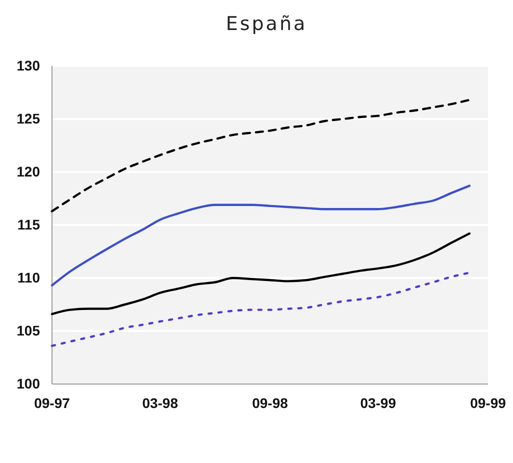 Image resolution: width=513 pixels, height=463 pixels. I want to click on y-tick-label: 115, so click(28, 224).